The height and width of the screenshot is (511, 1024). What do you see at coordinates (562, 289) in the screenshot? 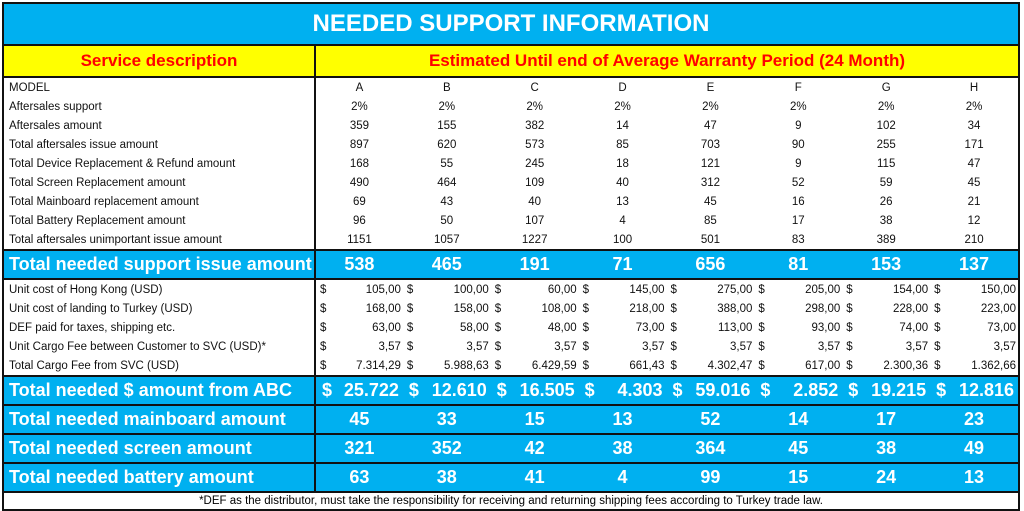
I see `amount: 60,00` at bounding box center [562, 289].